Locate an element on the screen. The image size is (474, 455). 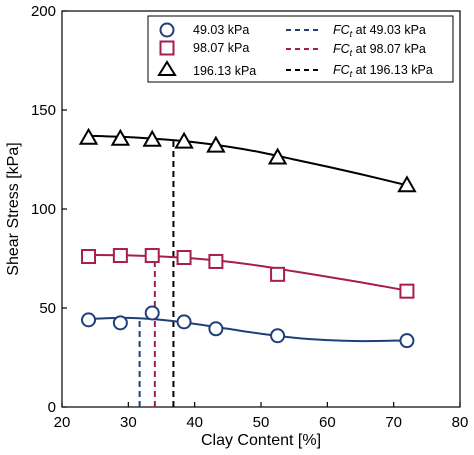
x-tick-label-40: 40 is located at coordinates (194, 422).